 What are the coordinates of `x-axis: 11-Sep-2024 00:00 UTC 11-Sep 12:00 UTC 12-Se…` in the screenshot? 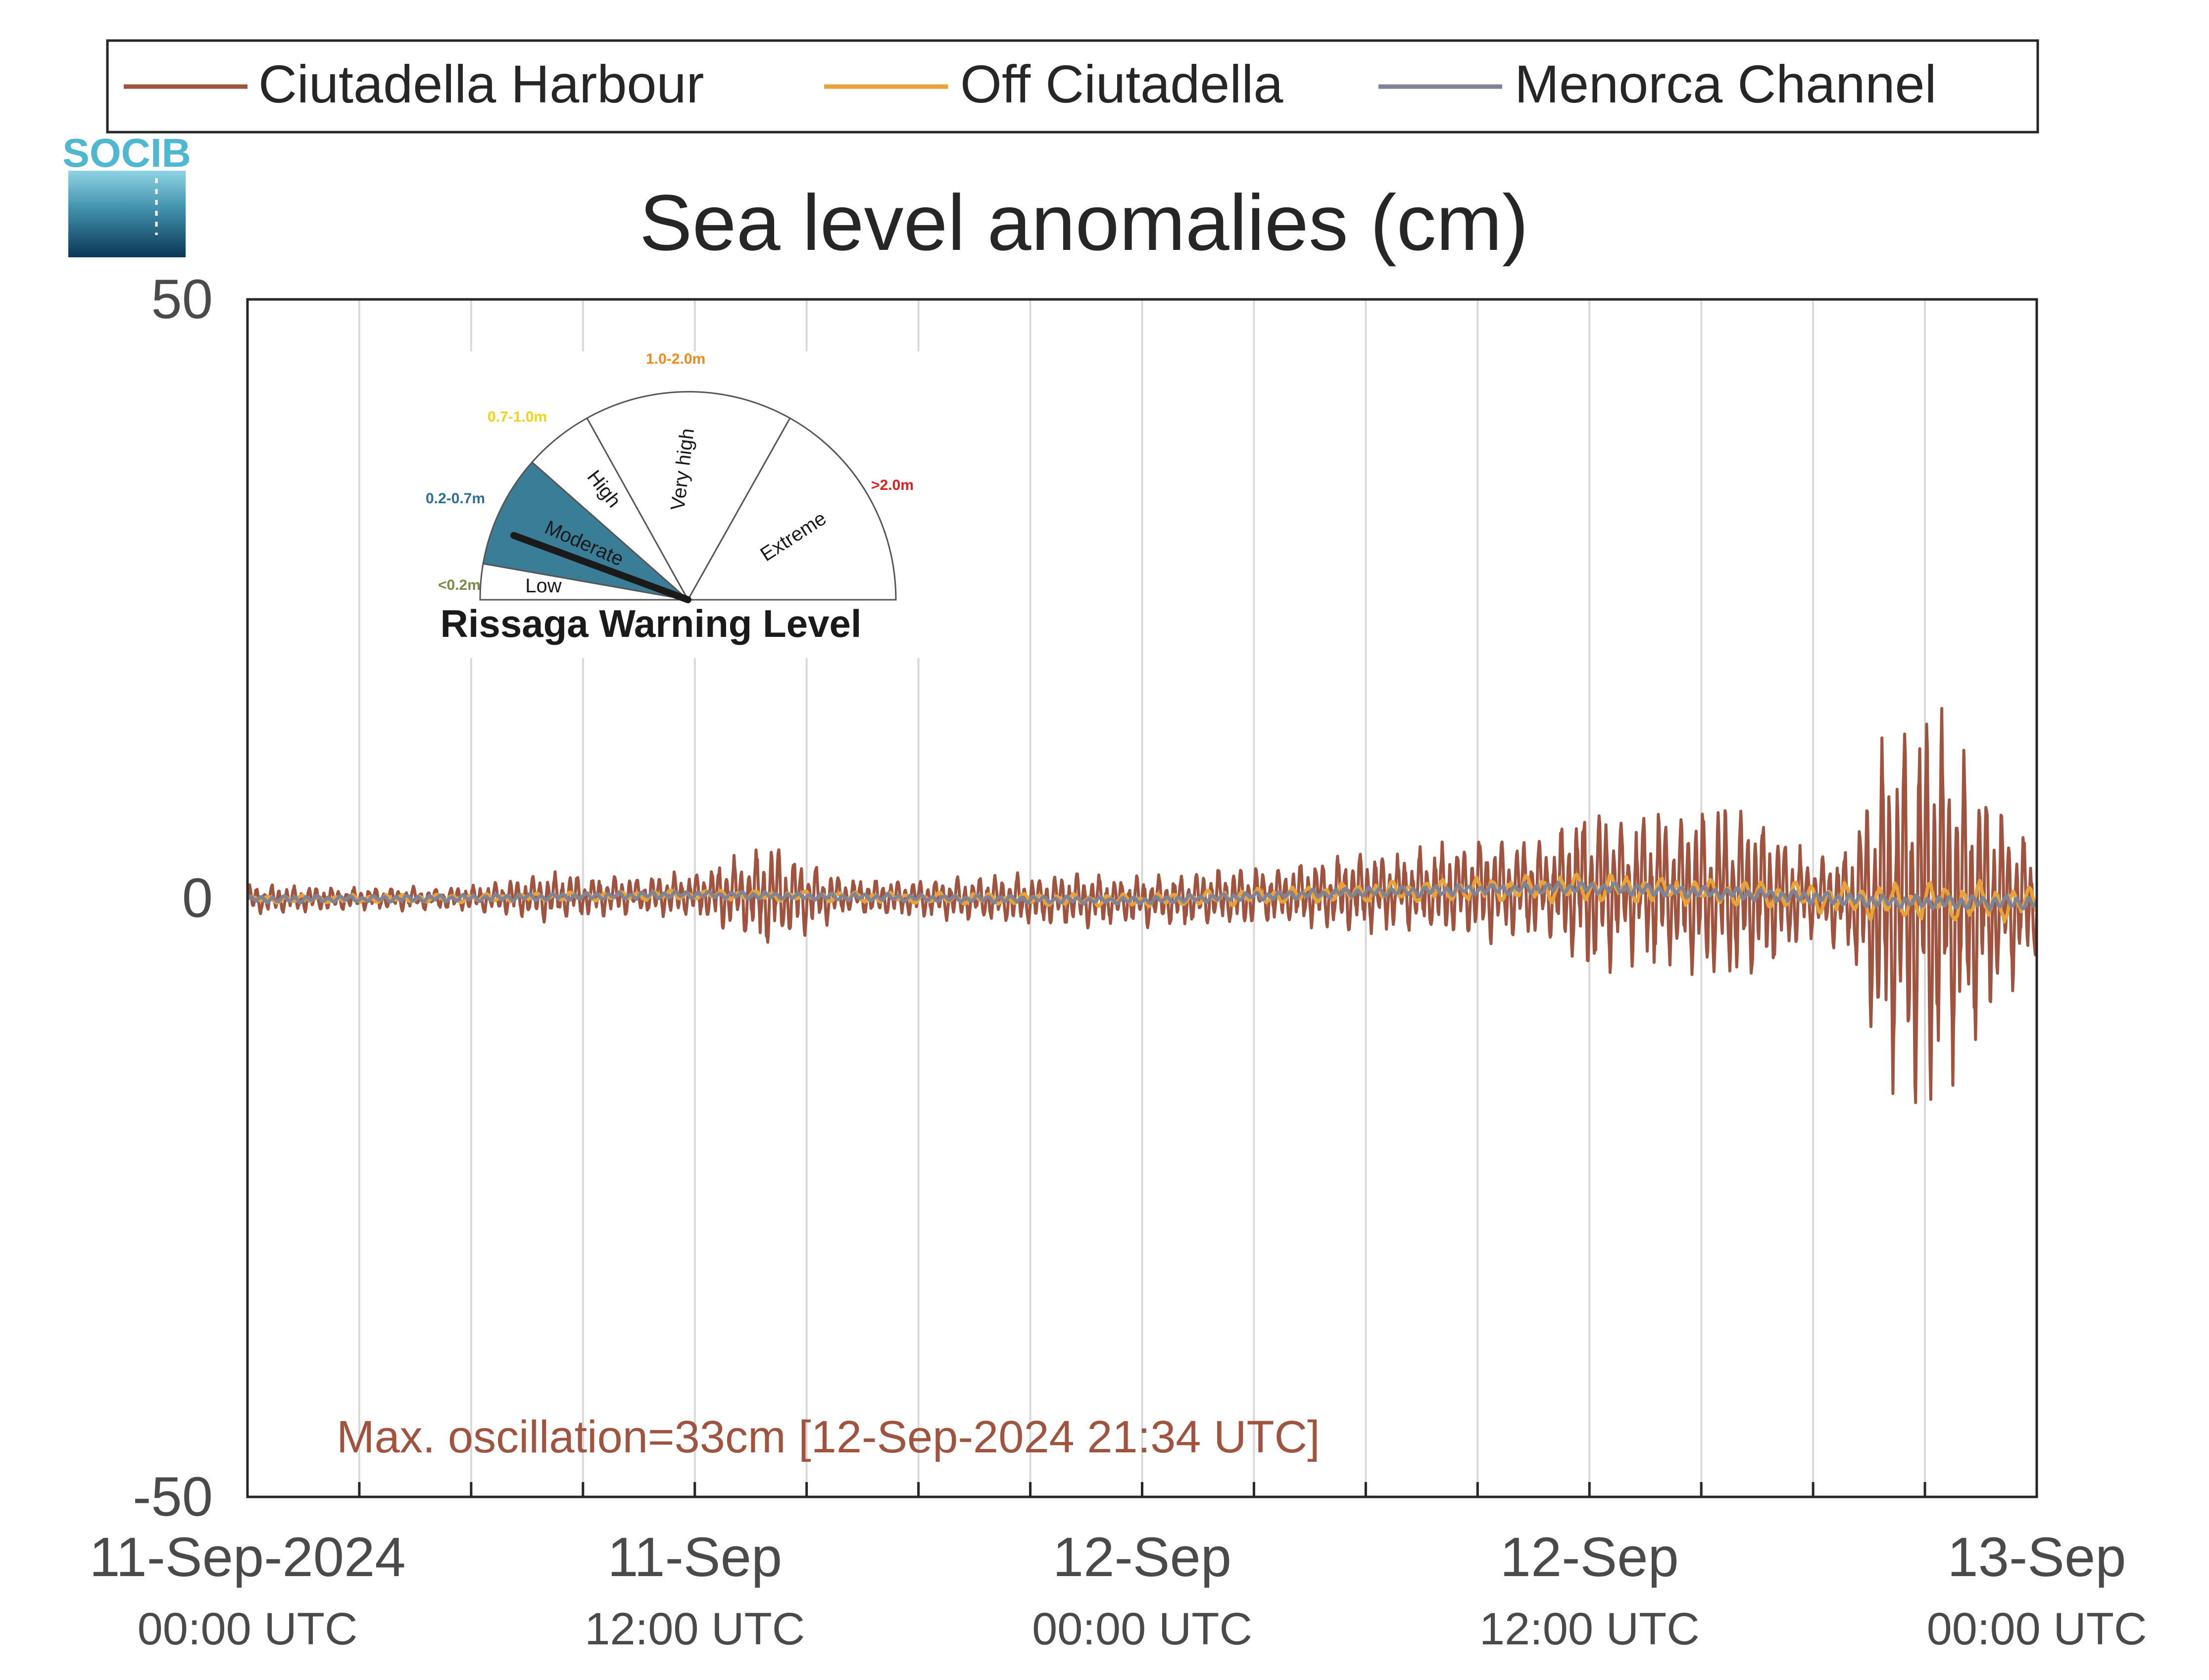 It's located at (1118, 1590).